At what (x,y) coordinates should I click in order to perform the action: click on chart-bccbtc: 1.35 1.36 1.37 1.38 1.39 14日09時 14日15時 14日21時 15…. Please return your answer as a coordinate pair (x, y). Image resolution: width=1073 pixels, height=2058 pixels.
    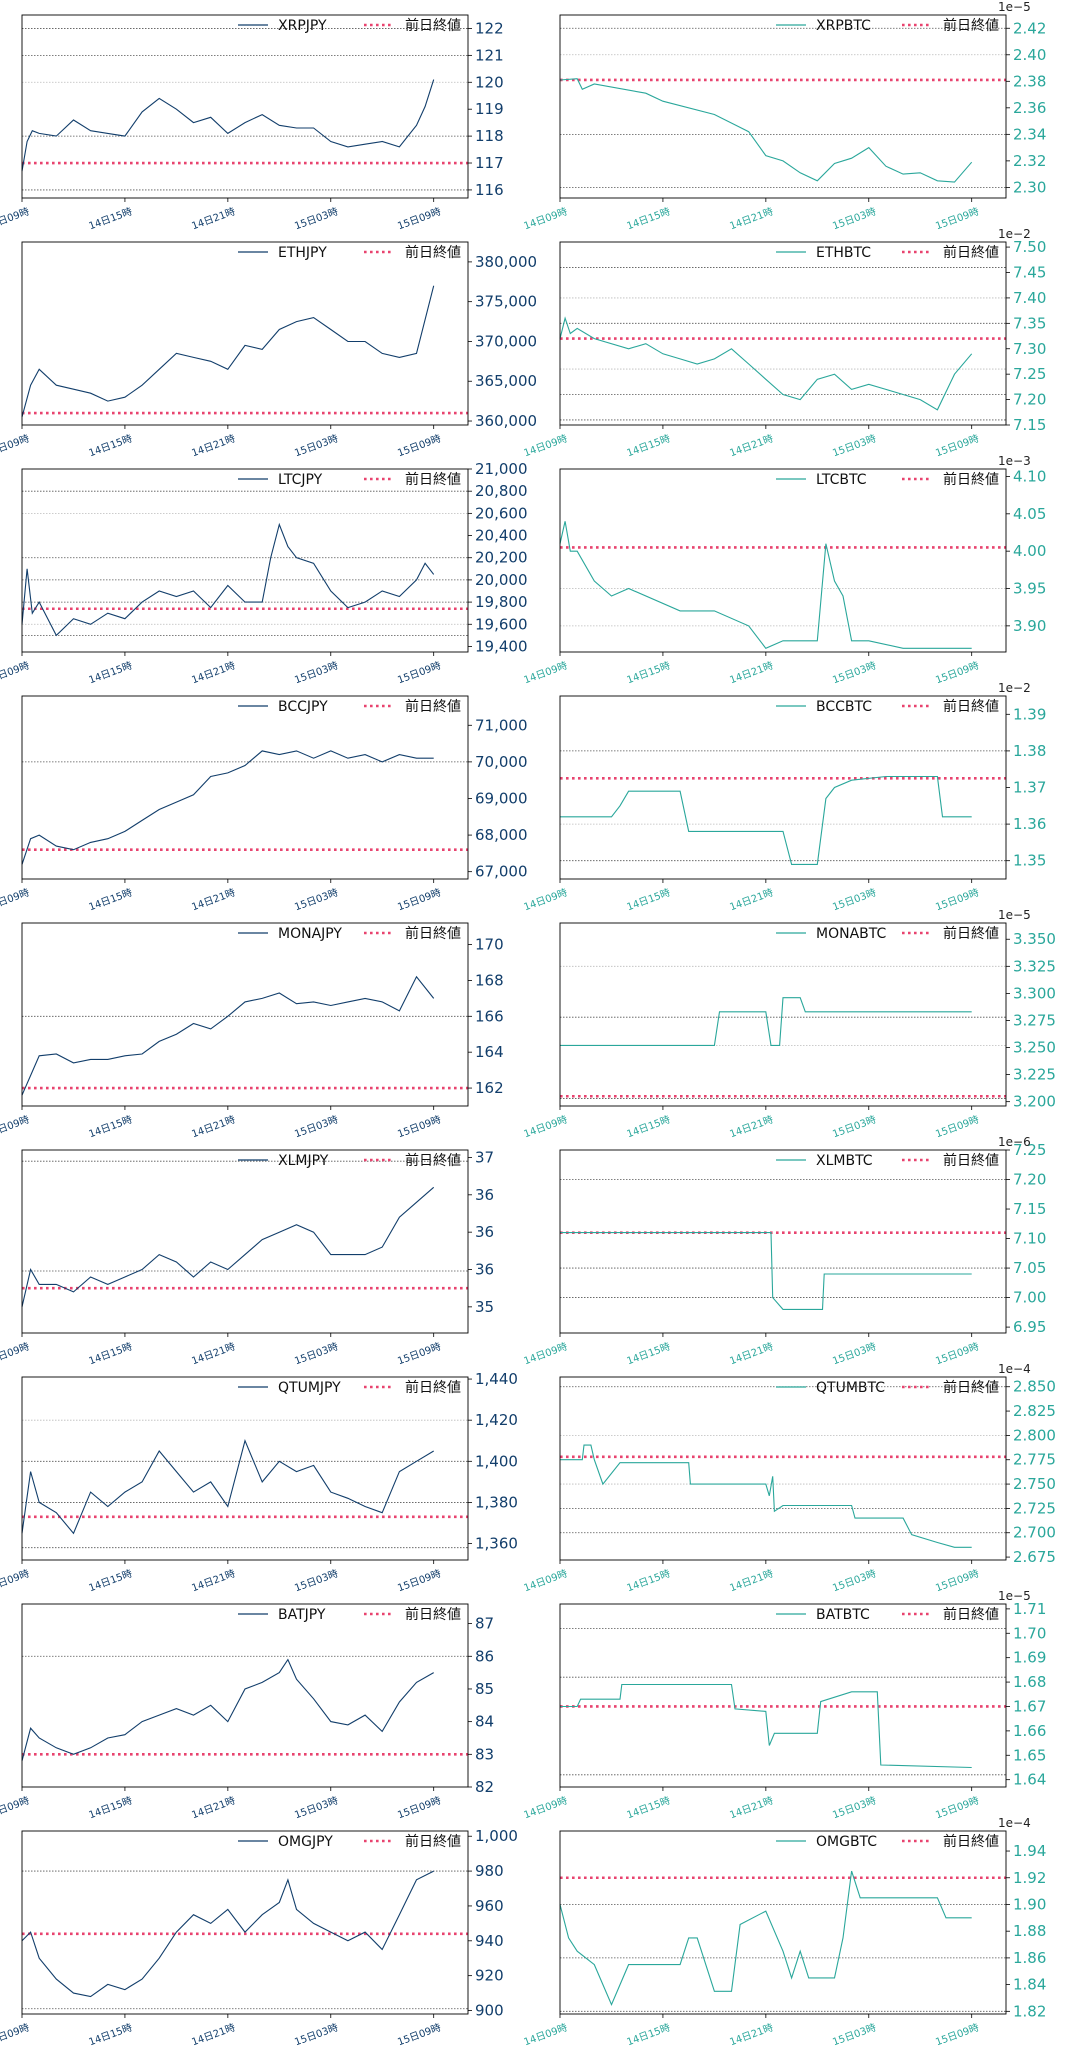
    Looking at the image, I should click on (797, 802).